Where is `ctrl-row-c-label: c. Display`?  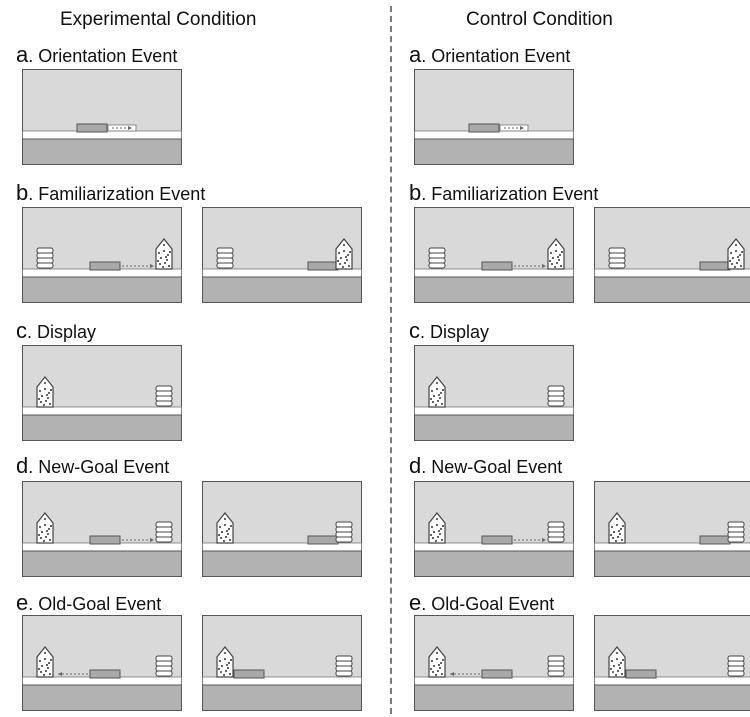
ctrl-row-c-label: c. Display is located at coordinates (449, 331).